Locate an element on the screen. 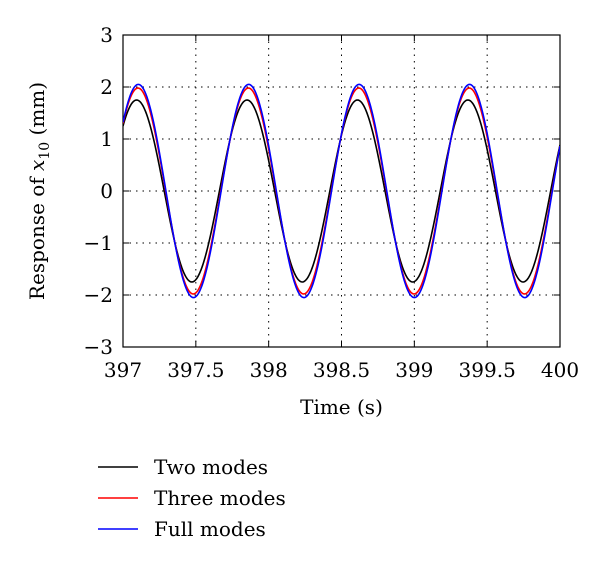 The width and height of the screenshot is (600, 567). y-axis-label: Response of x10 (mm) is located at coordinates (39, 191).